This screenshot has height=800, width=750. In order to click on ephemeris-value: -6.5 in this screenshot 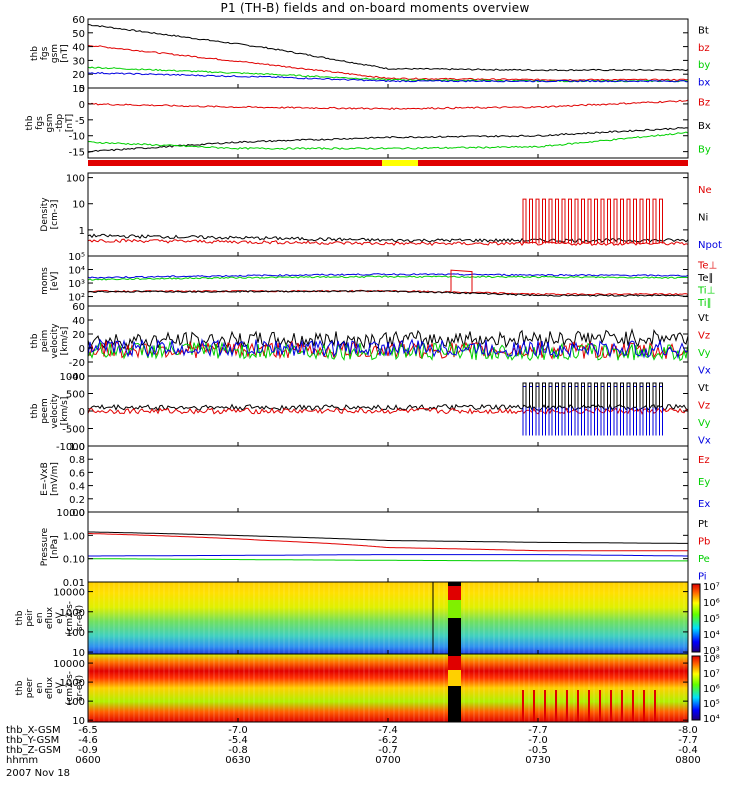, I will do `click(88, 730)`.